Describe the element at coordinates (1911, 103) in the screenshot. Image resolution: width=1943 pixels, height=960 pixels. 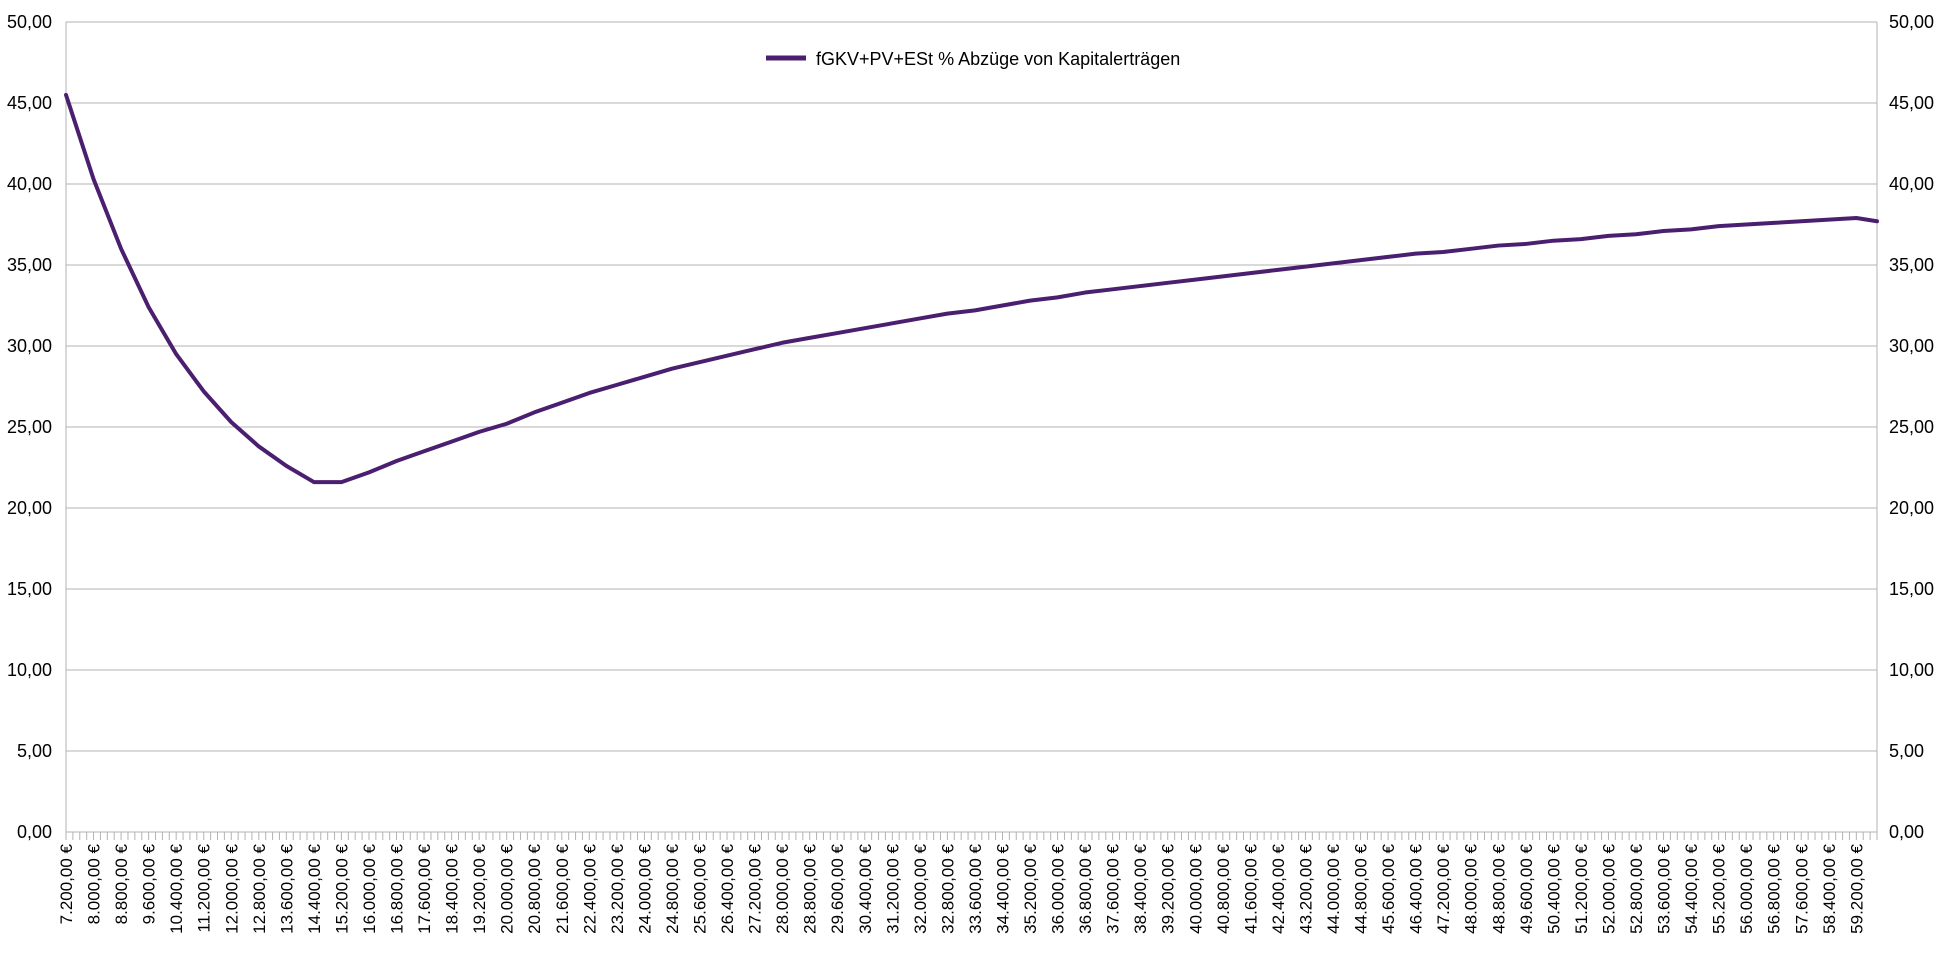
I see `y-tick-label-right: 45,00` at that location.